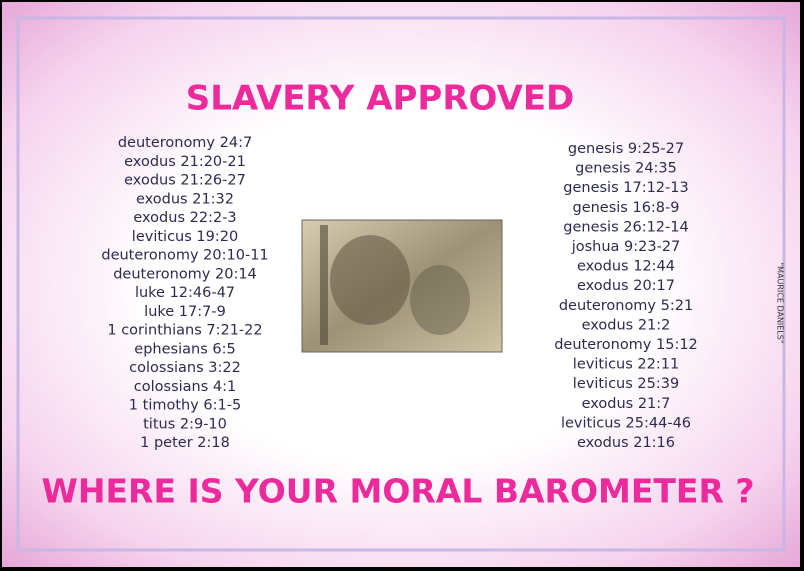  What do you see at coordinates (625, 188) in the screenshot?
I see `verse-reference: genesis 17:12-13` at bounding box center [625, 188].